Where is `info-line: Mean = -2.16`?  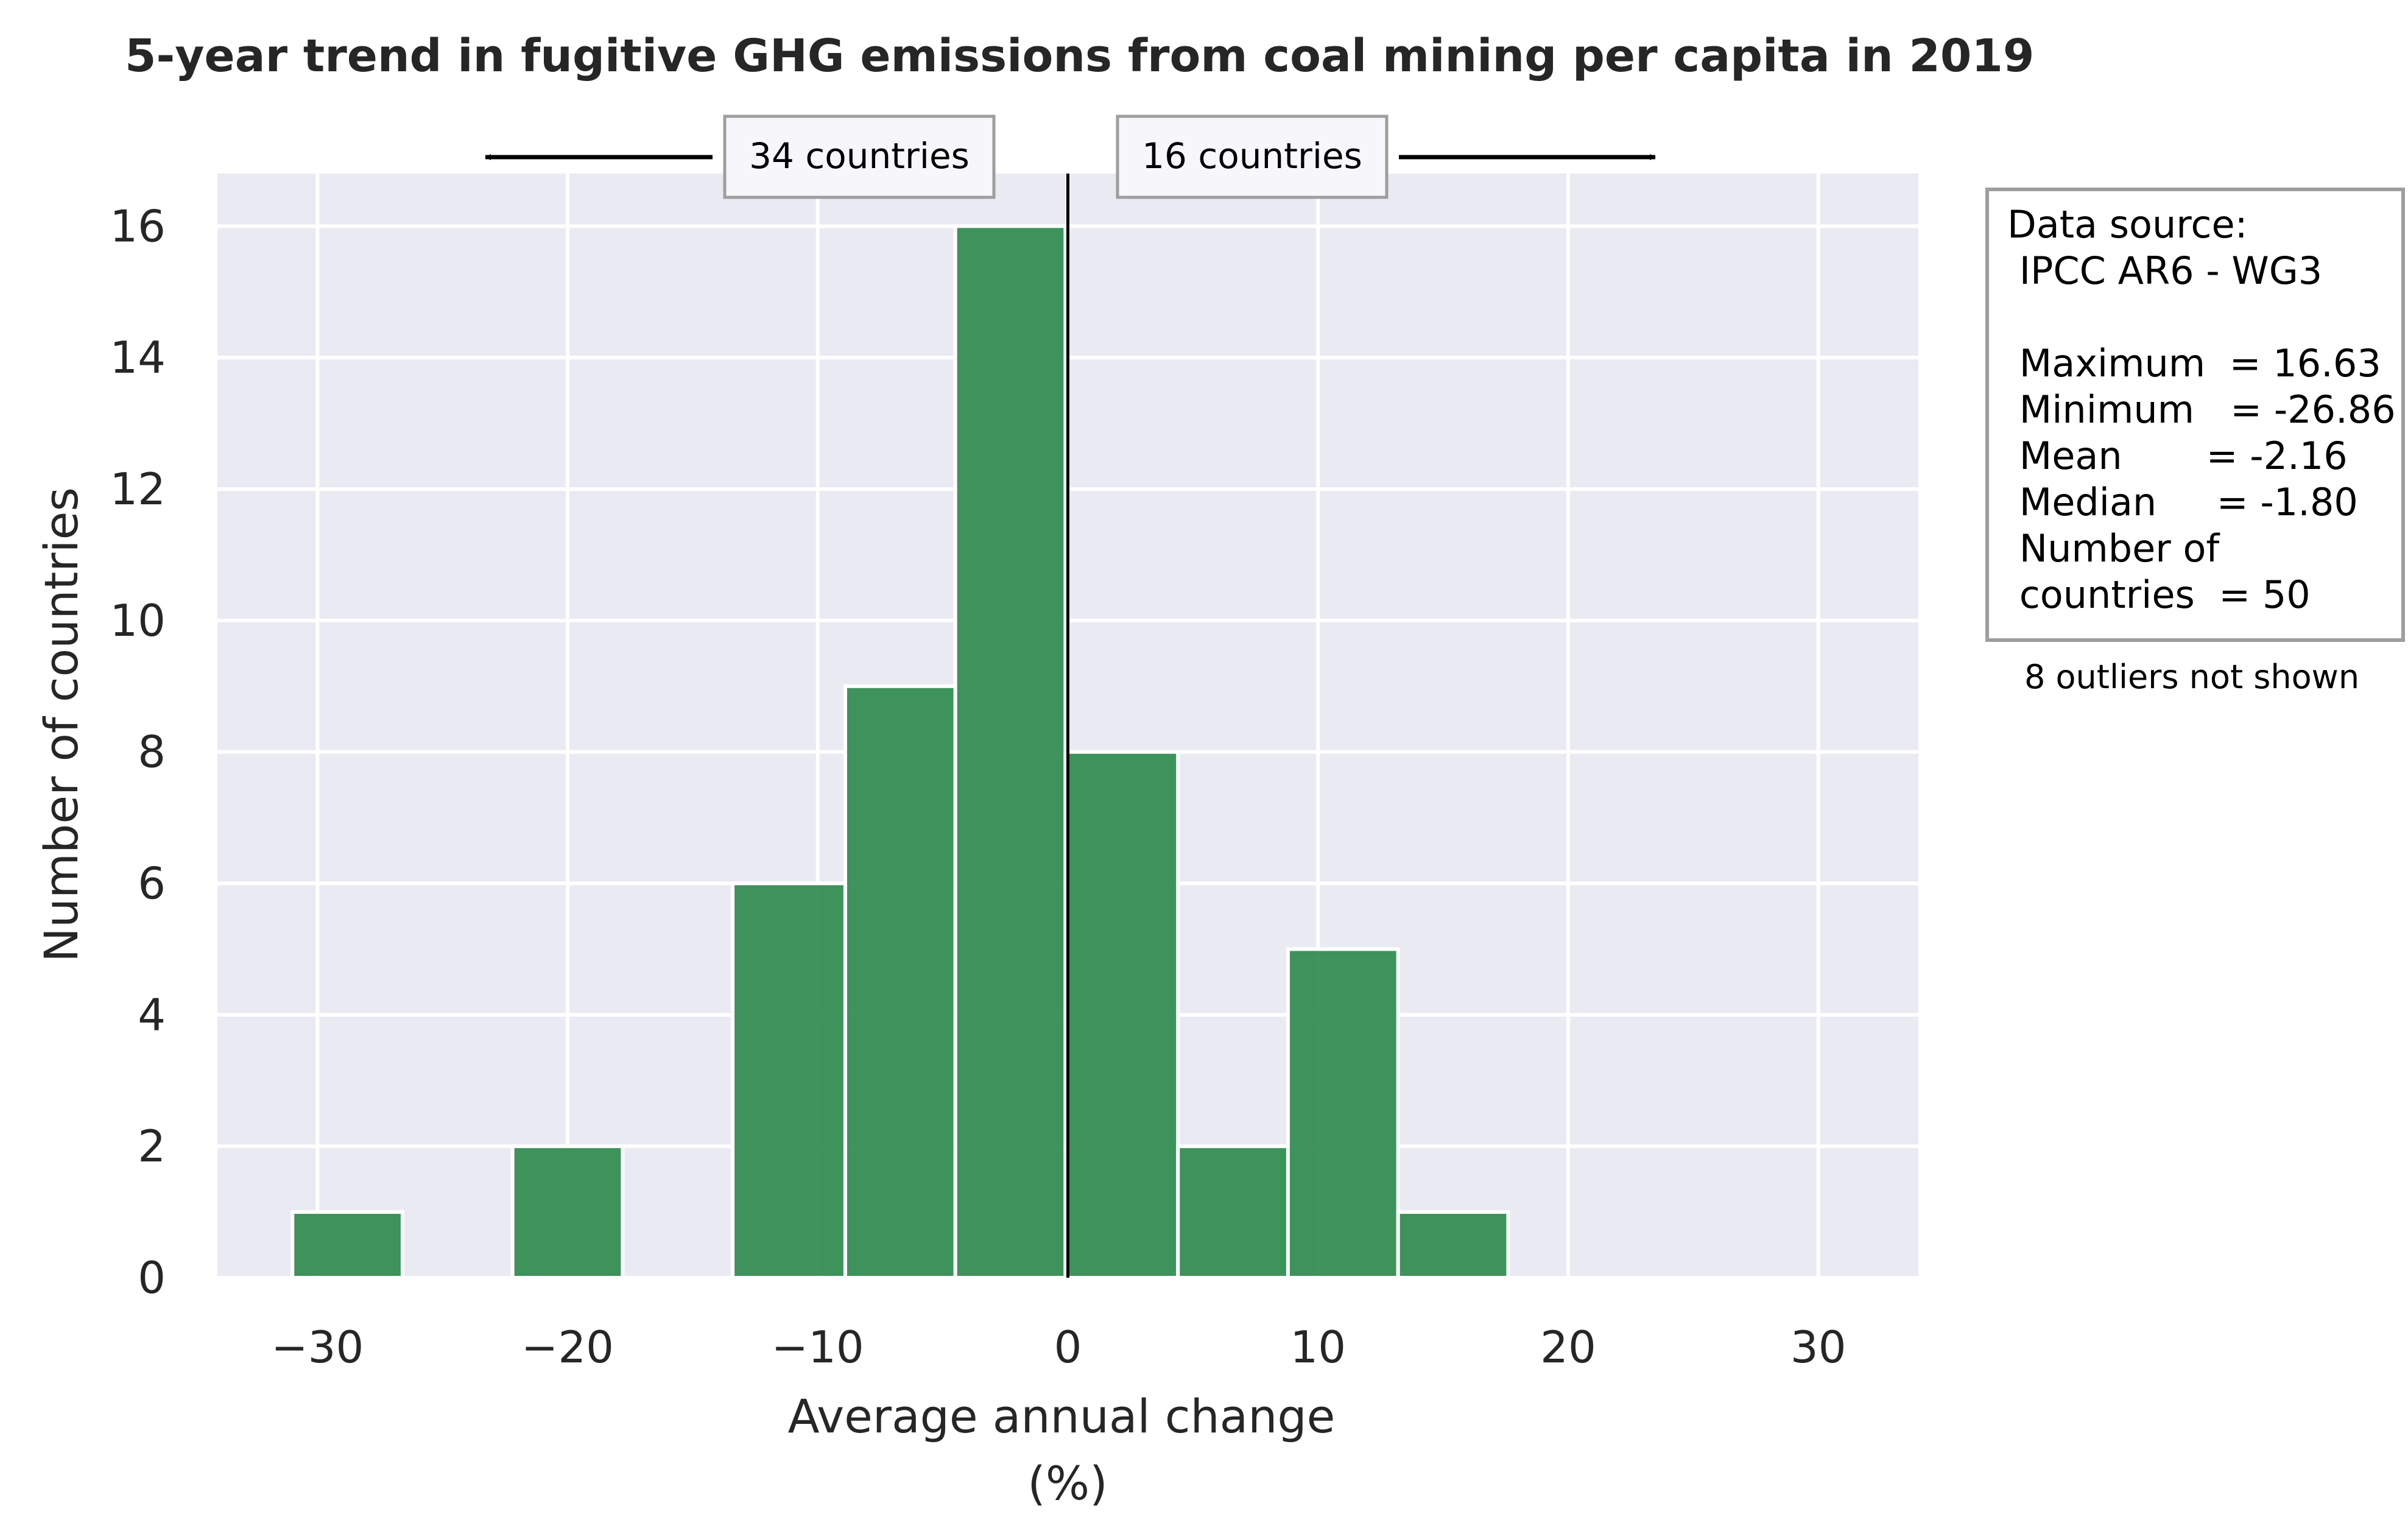
info-line: Mean = -2.16 is located at coordinates (2177, 456).